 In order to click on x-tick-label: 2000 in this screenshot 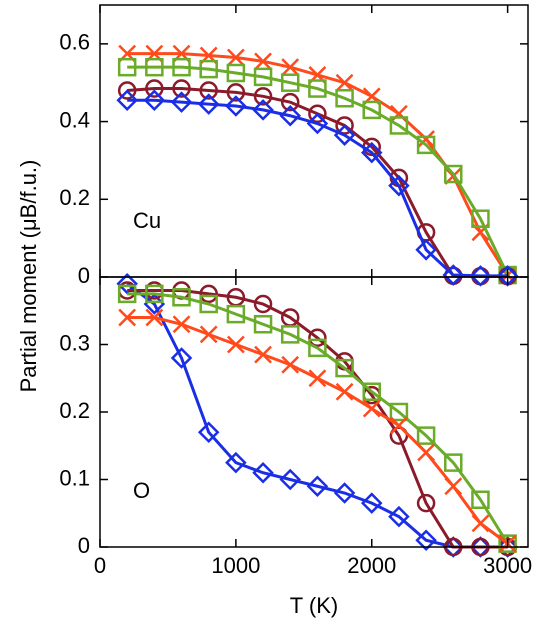, I will do `click(371, 565)`.